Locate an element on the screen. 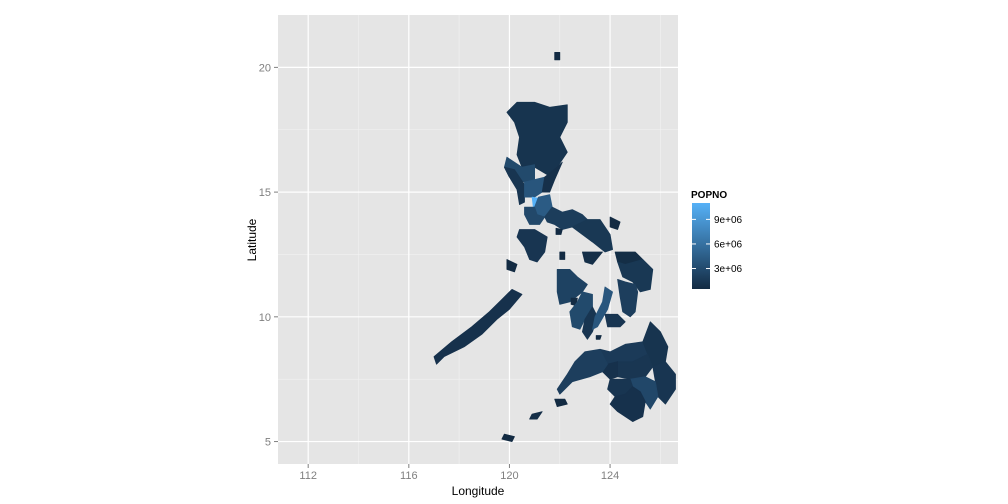  legend-colorbar is located at coordinates (701, 246).